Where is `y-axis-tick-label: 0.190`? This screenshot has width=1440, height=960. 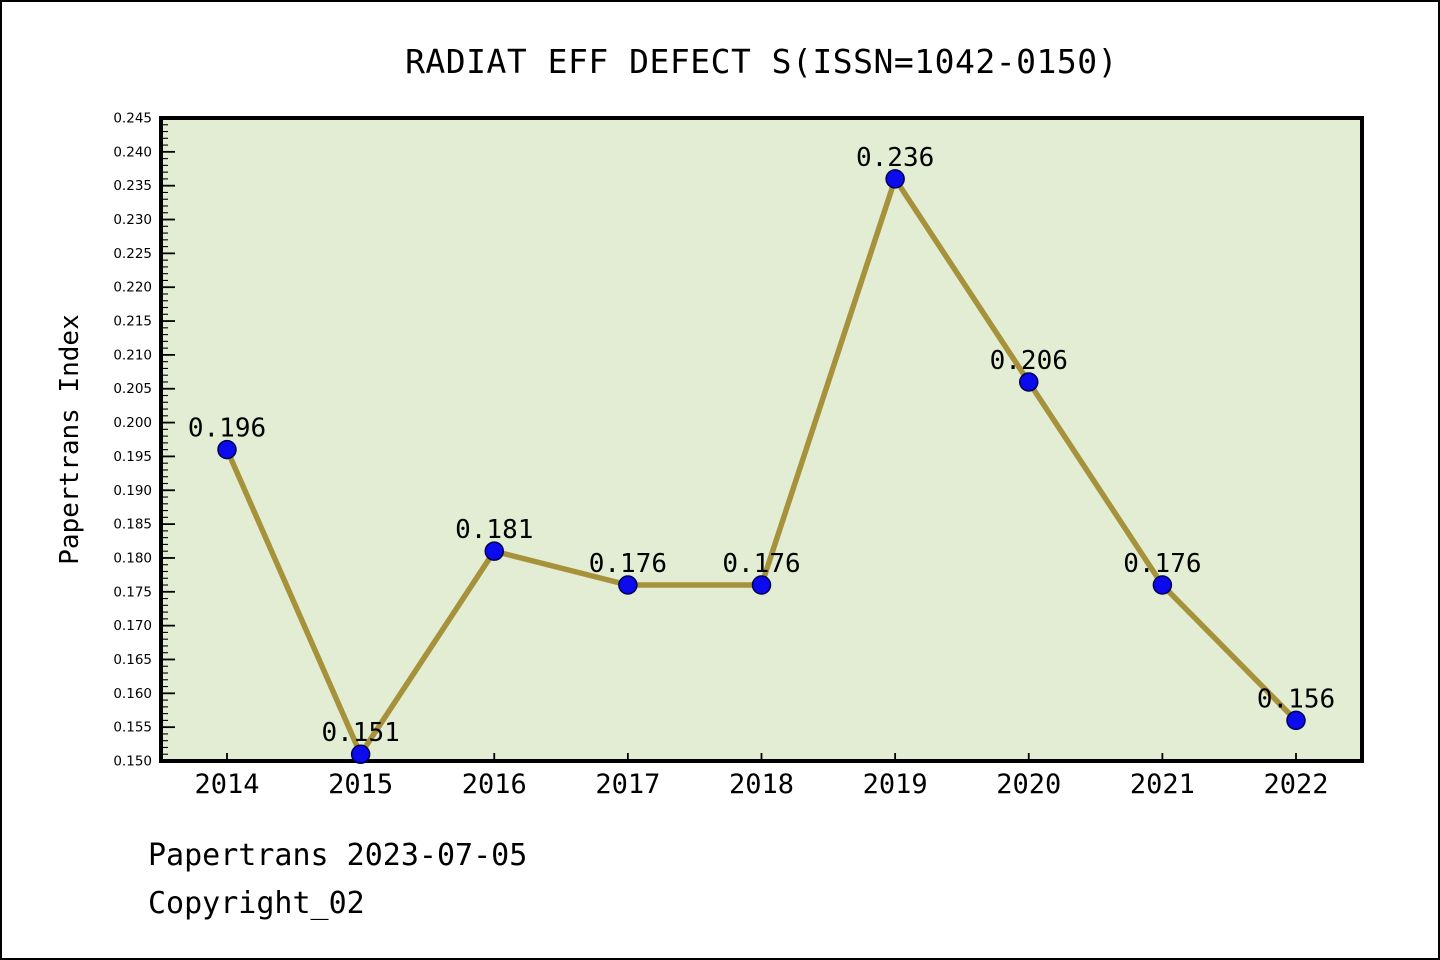 y-axis-tick-label: 0.190 is located at coordinates (132, 491).